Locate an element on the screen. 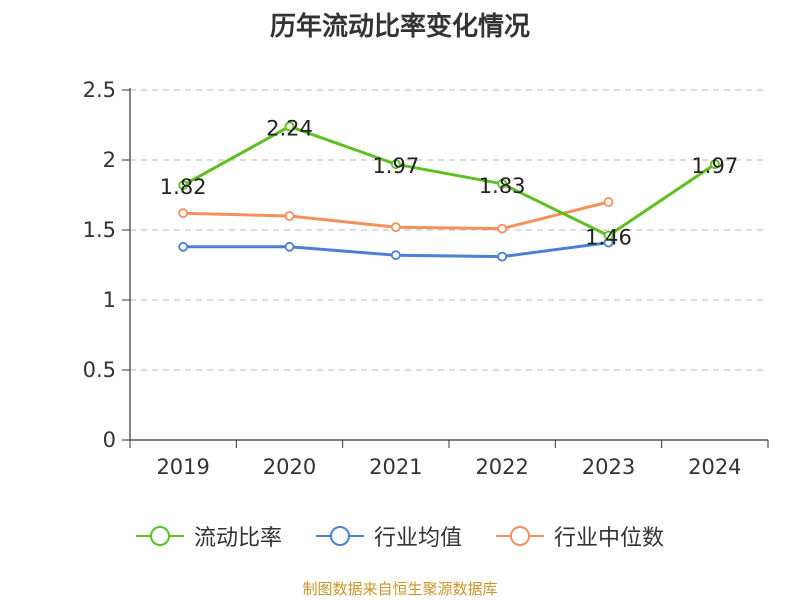 Image resolution: width=800 pixels, height=600 pixels. y-tick-label: 0 is located at coordinates (109, 440).